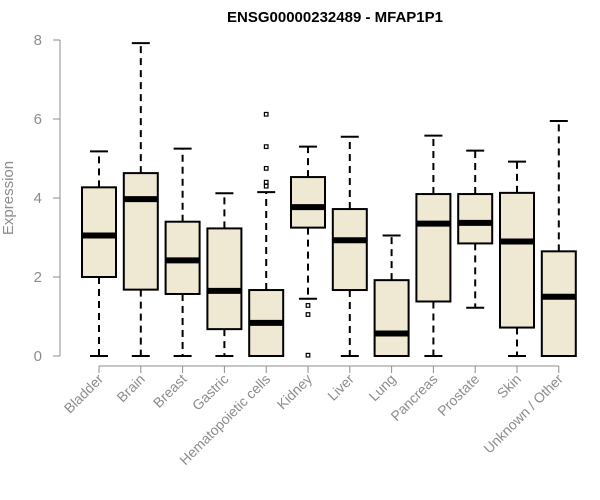 This screenshot has height=500, width=600. What do you see at coordinates (170, 391) in the screenshot?
I see `x-tick-label: Breast` at bounding box center [170, 391].